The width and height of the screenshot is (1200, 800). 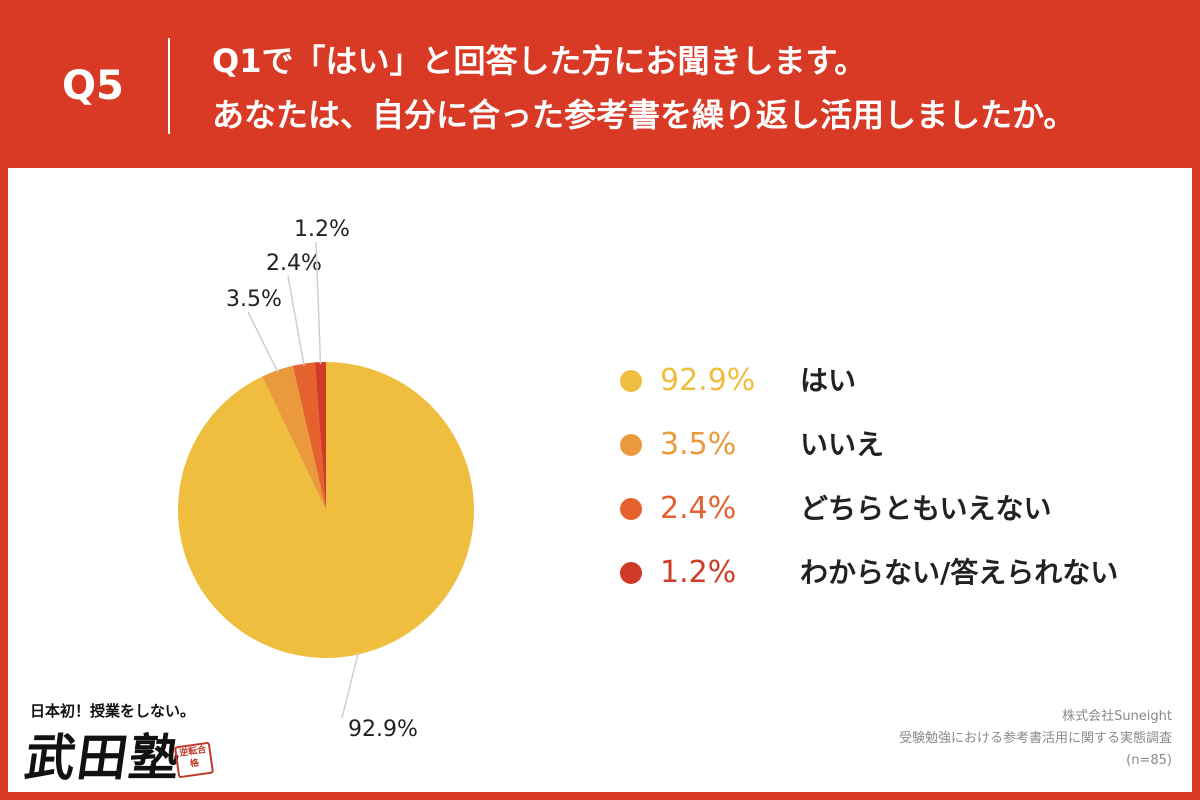 I want to click on legend-item: 92.9% はい, so click(x=900, y=392).